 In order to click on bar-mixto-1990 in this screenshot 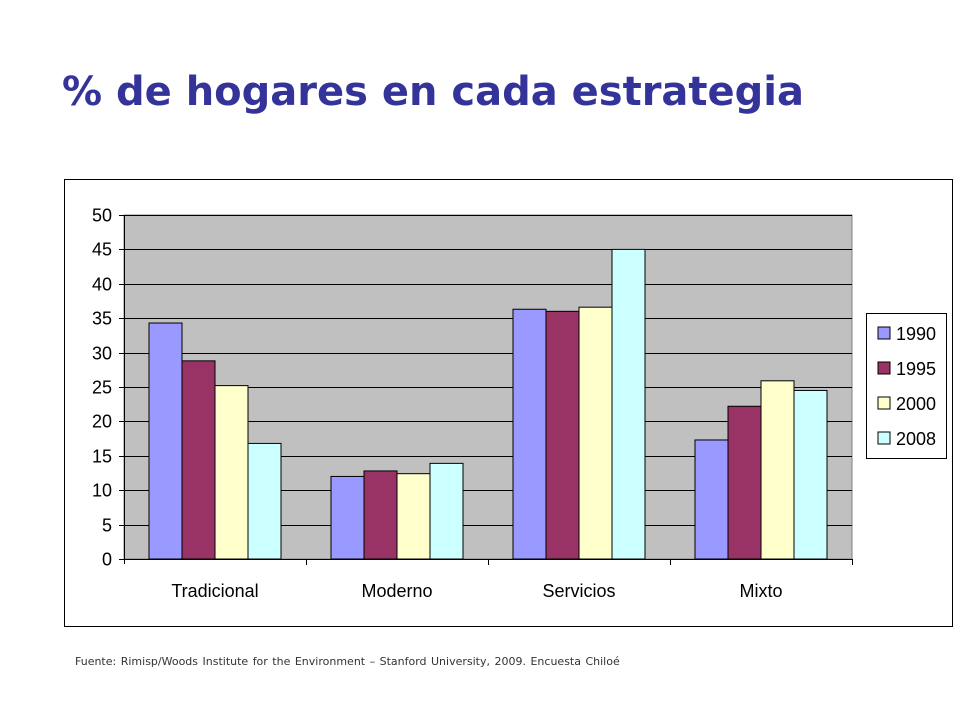, I will do `click(711, 499)`.